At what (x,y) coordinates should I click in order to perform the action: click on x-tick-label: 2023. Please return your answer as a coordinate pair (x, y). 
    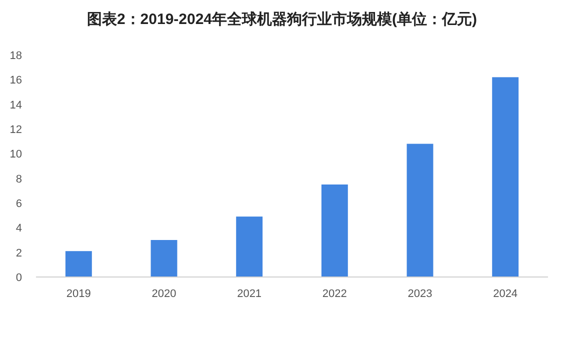
    Looking at the image, I should click on (420, 294).